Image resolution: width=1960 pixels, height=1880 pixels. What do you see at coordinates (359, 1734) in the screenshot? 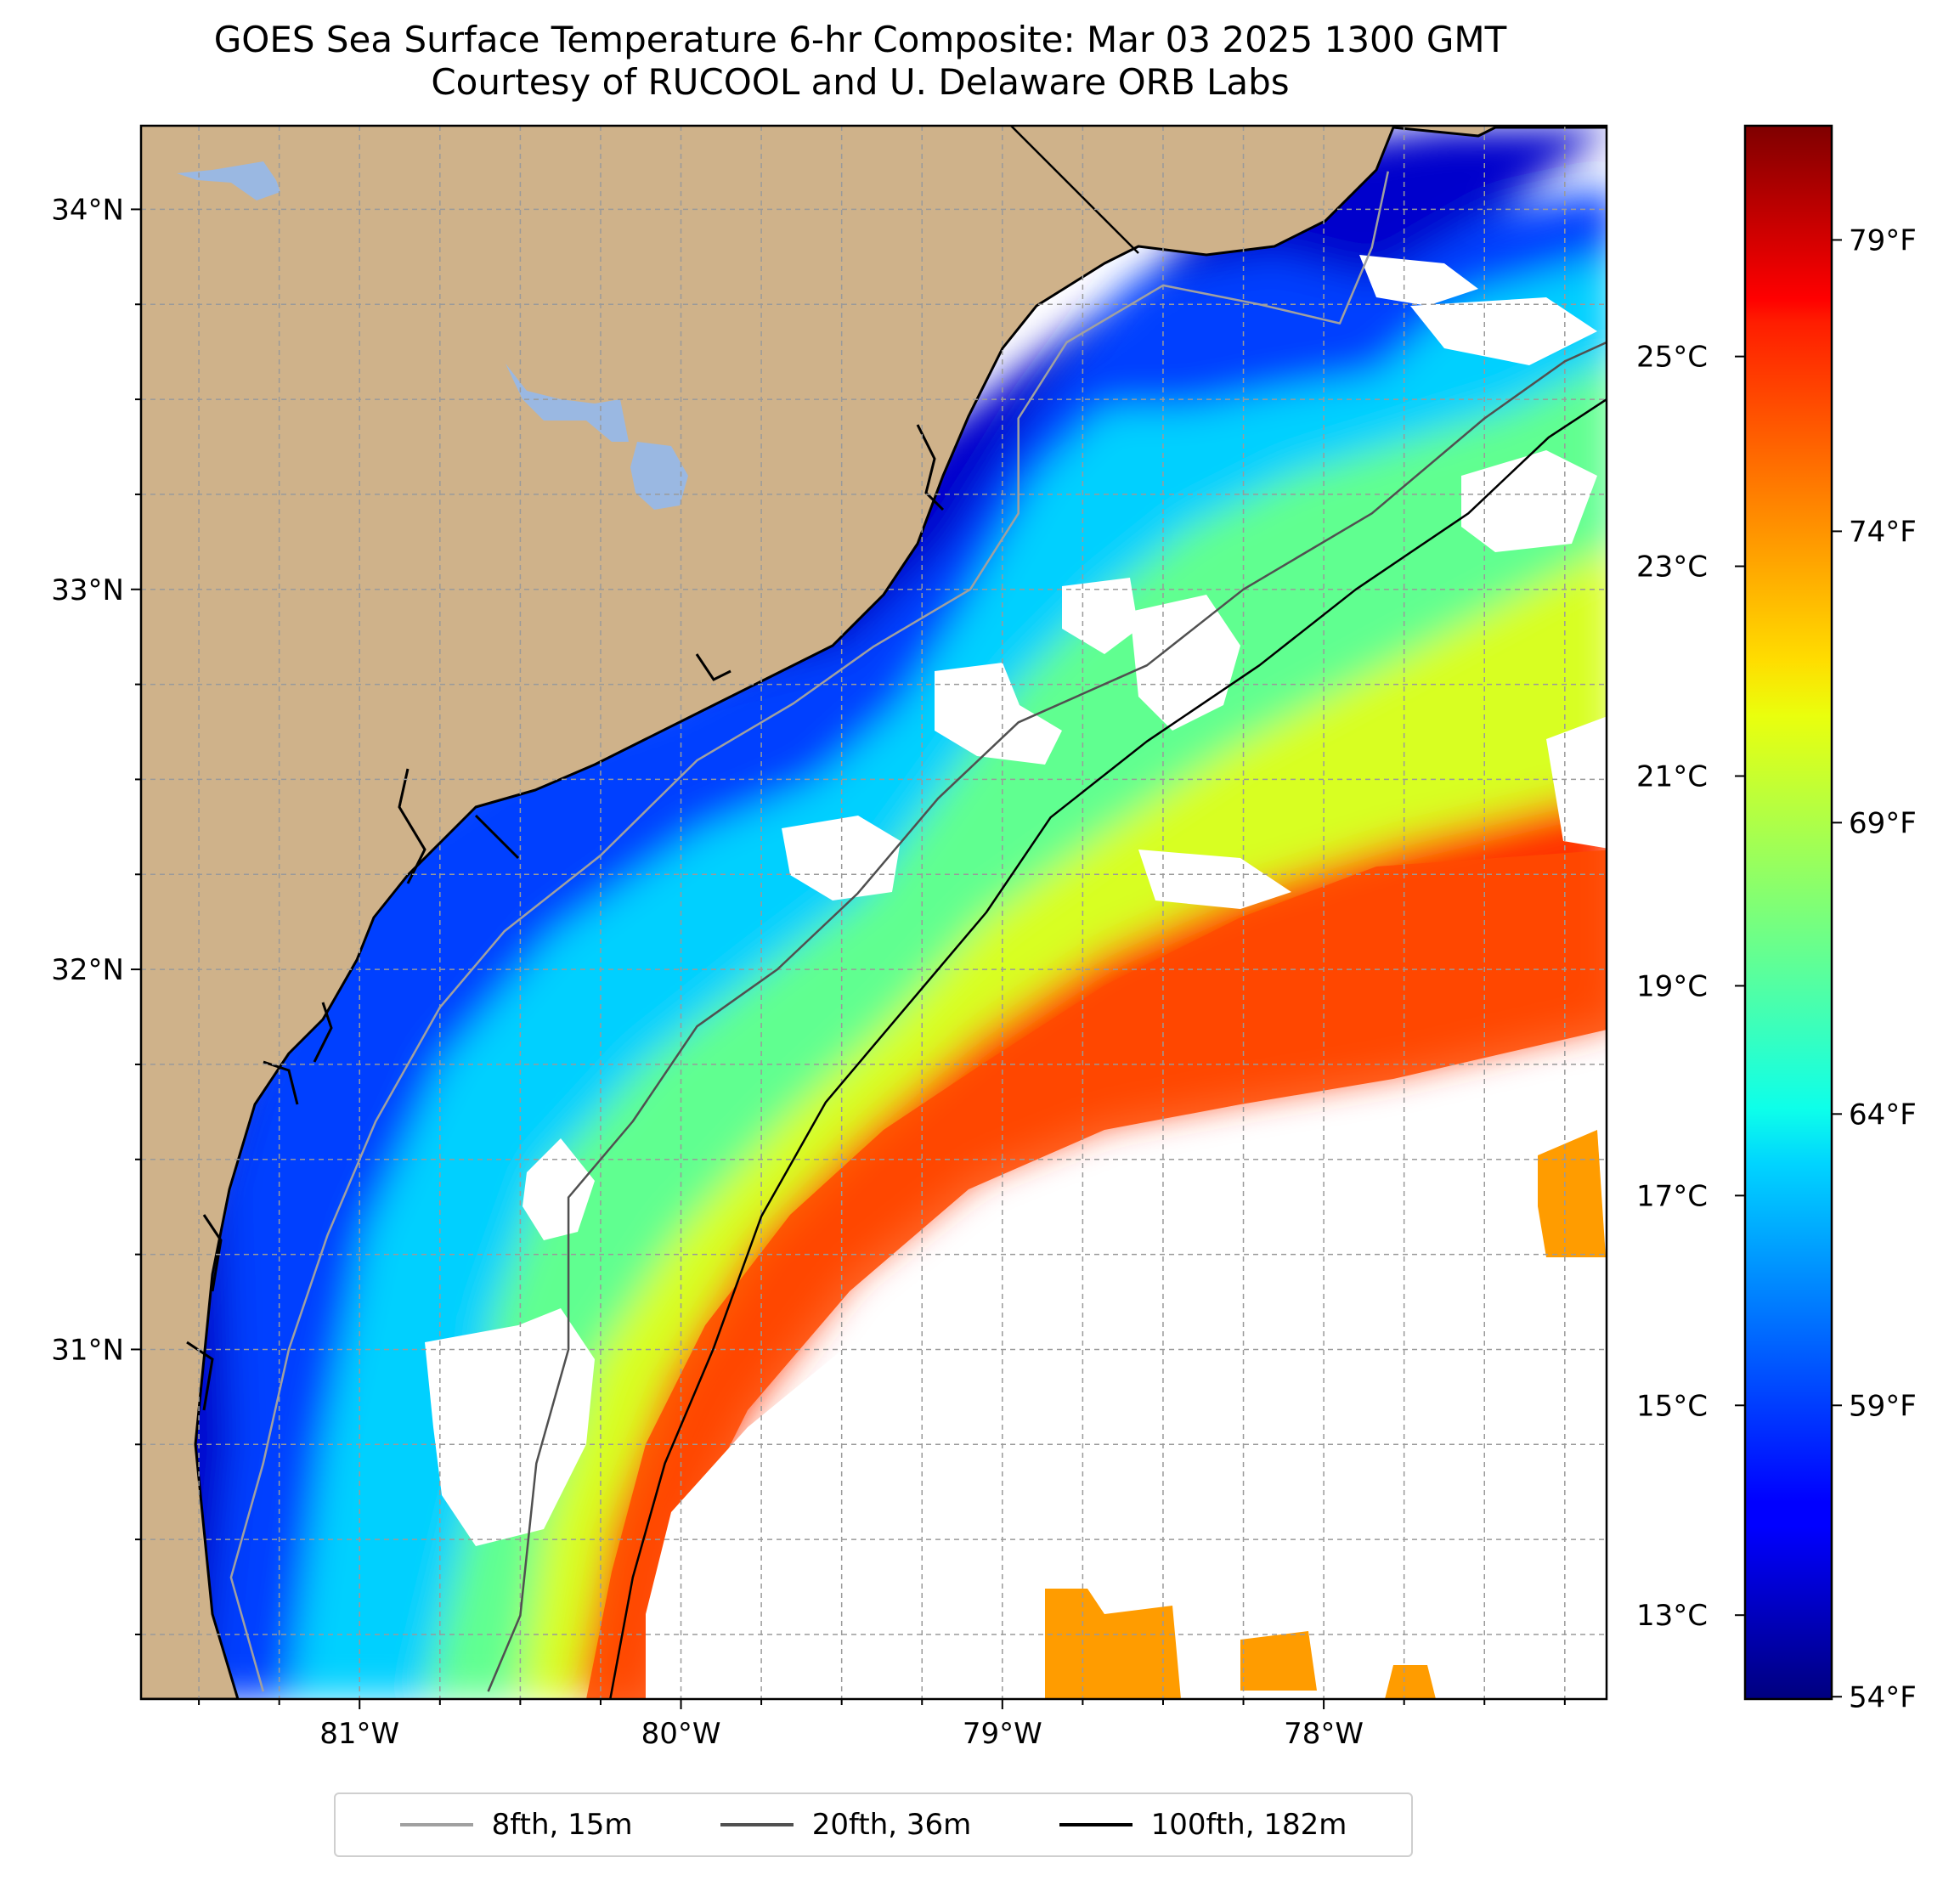
I see `lon-tick-label: 81°W` at bounding box center [359, 1734].